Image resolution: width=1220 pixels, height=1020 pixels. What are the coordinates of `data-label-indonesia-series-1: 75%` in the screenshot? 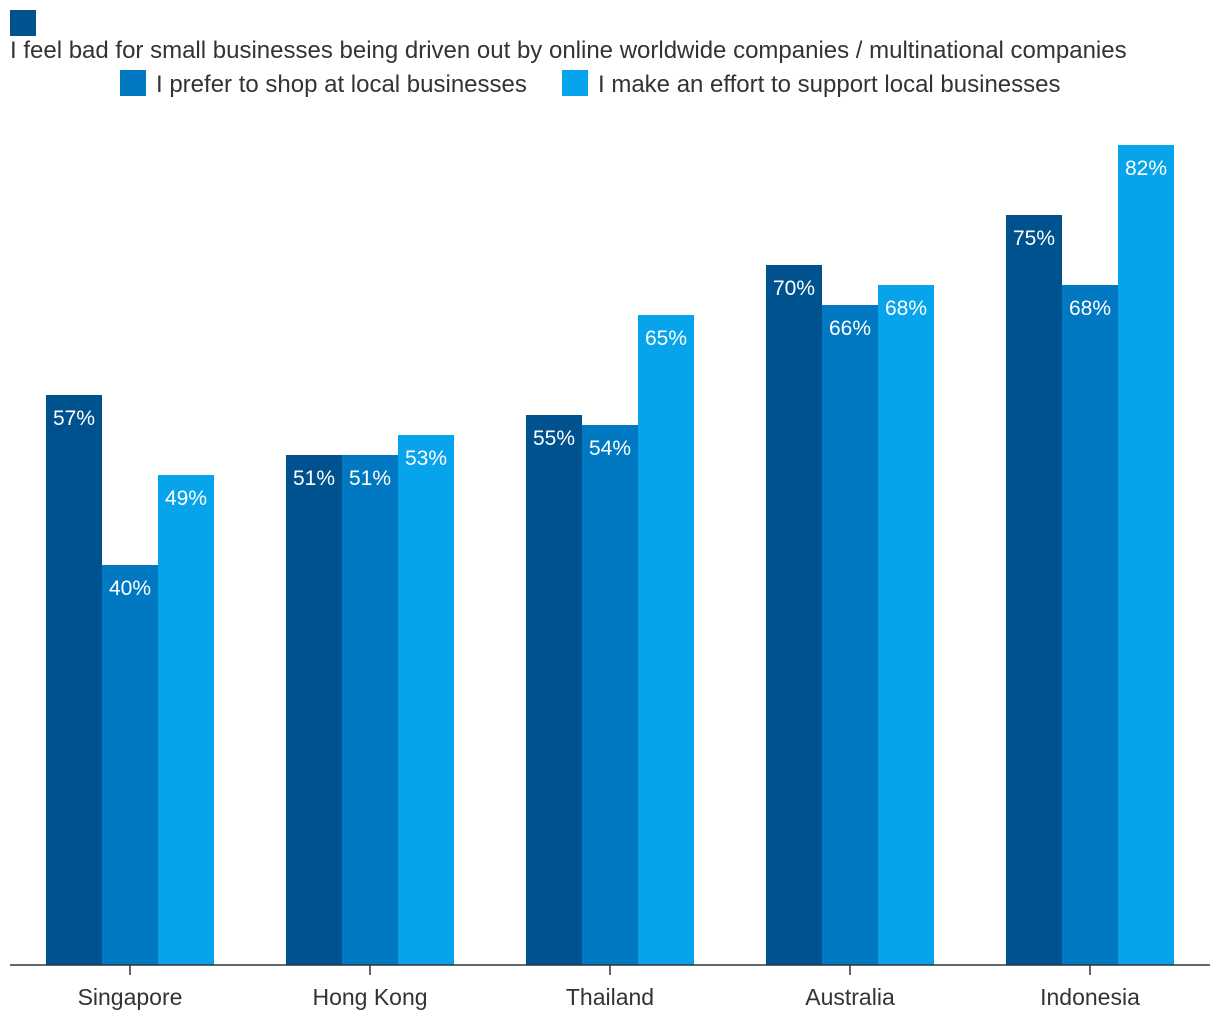 It's located at (1034, 238).